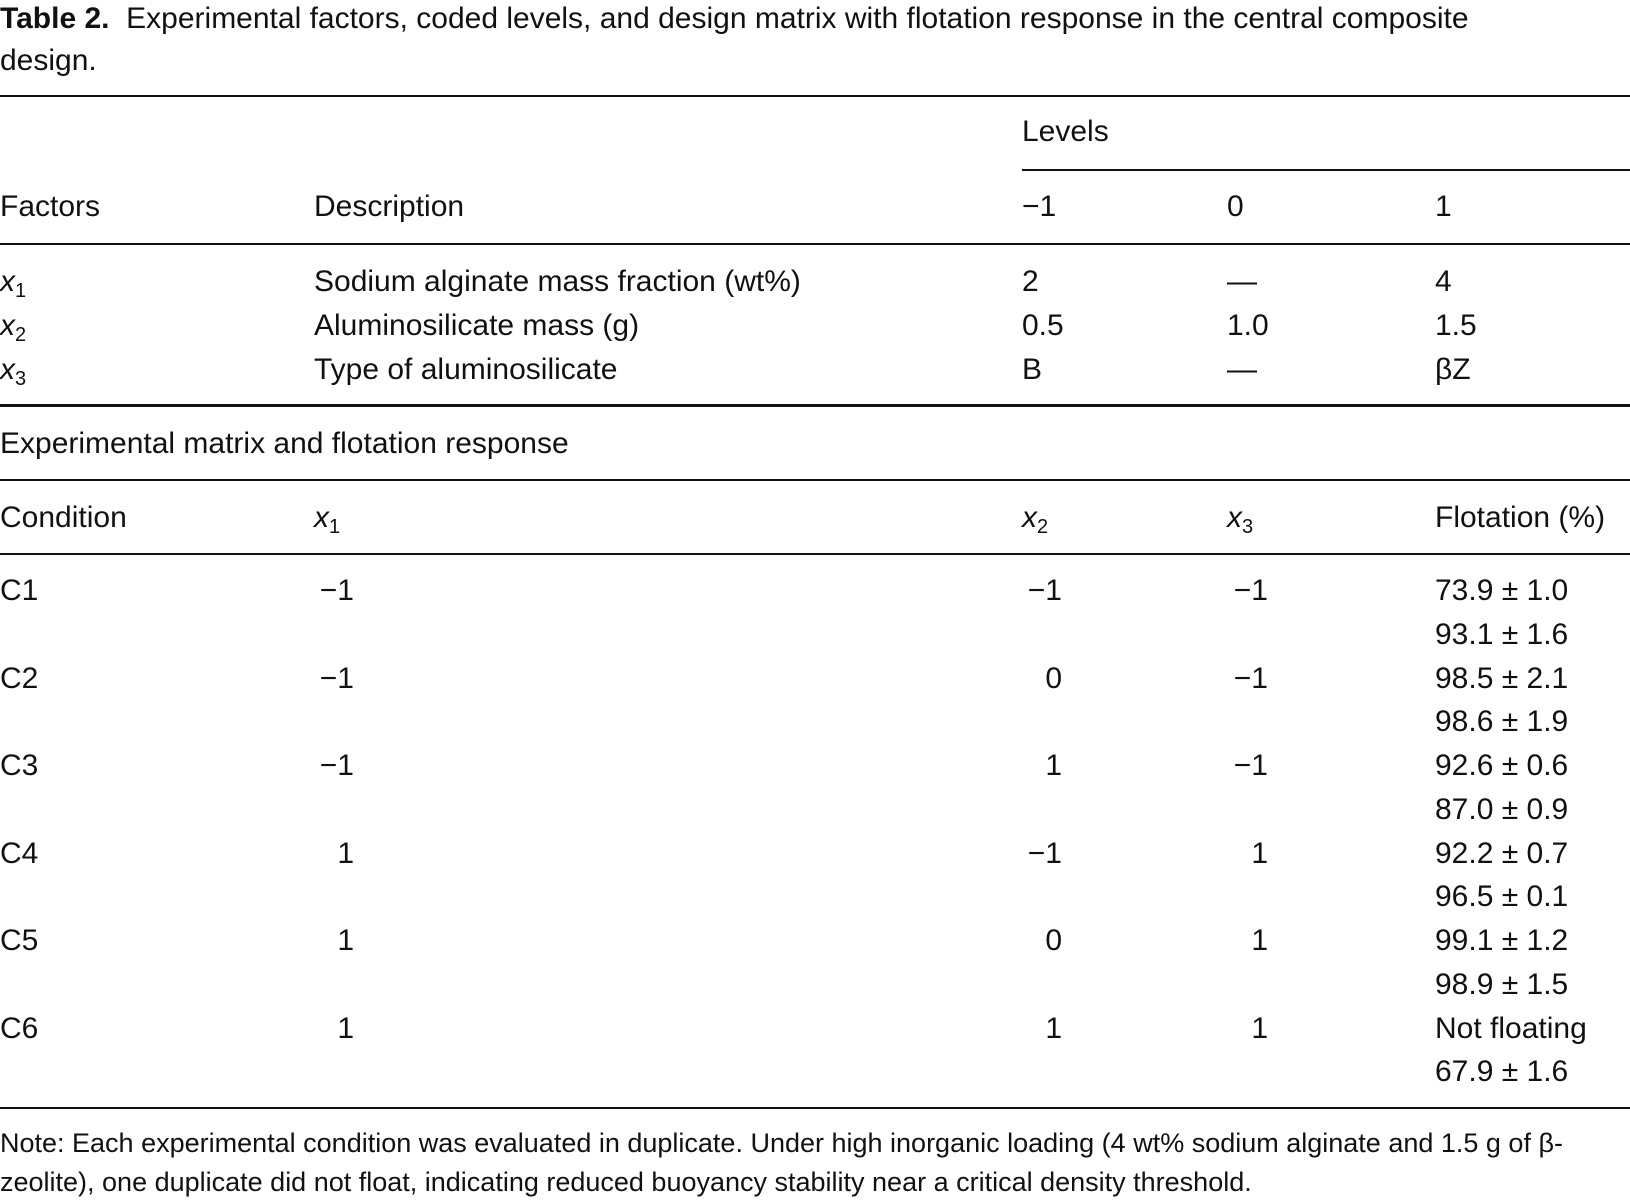  I want to click on flotation-value: 92.2 ± 0.7, so click(1502, 853).